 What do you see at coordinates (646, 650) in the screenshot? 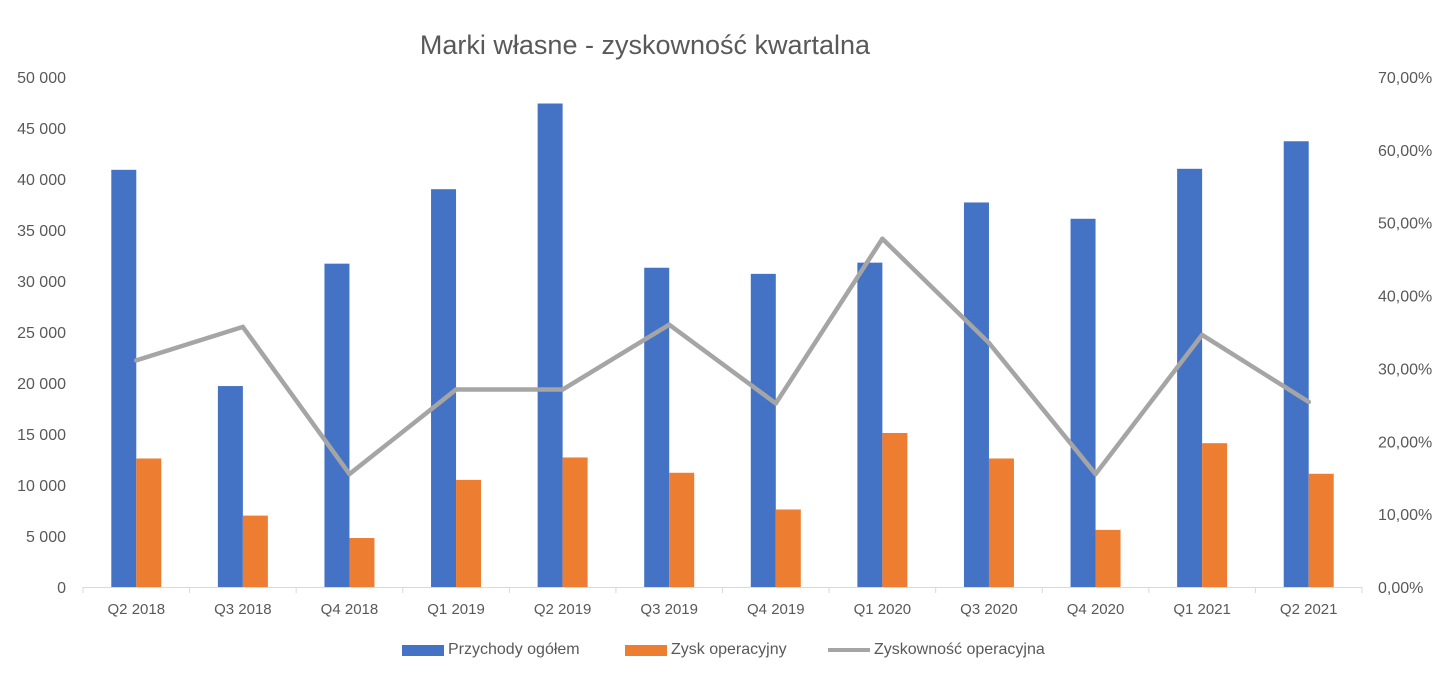
I see `legend-swatch-operating-profit` at bounding box center [646, 650].